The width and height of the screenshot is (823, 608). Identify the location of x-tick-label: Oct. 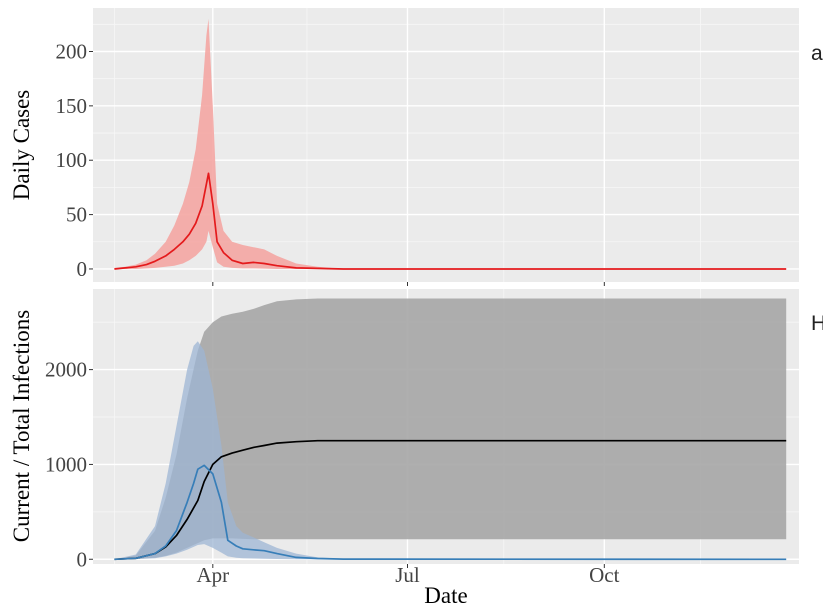
(604, 575).